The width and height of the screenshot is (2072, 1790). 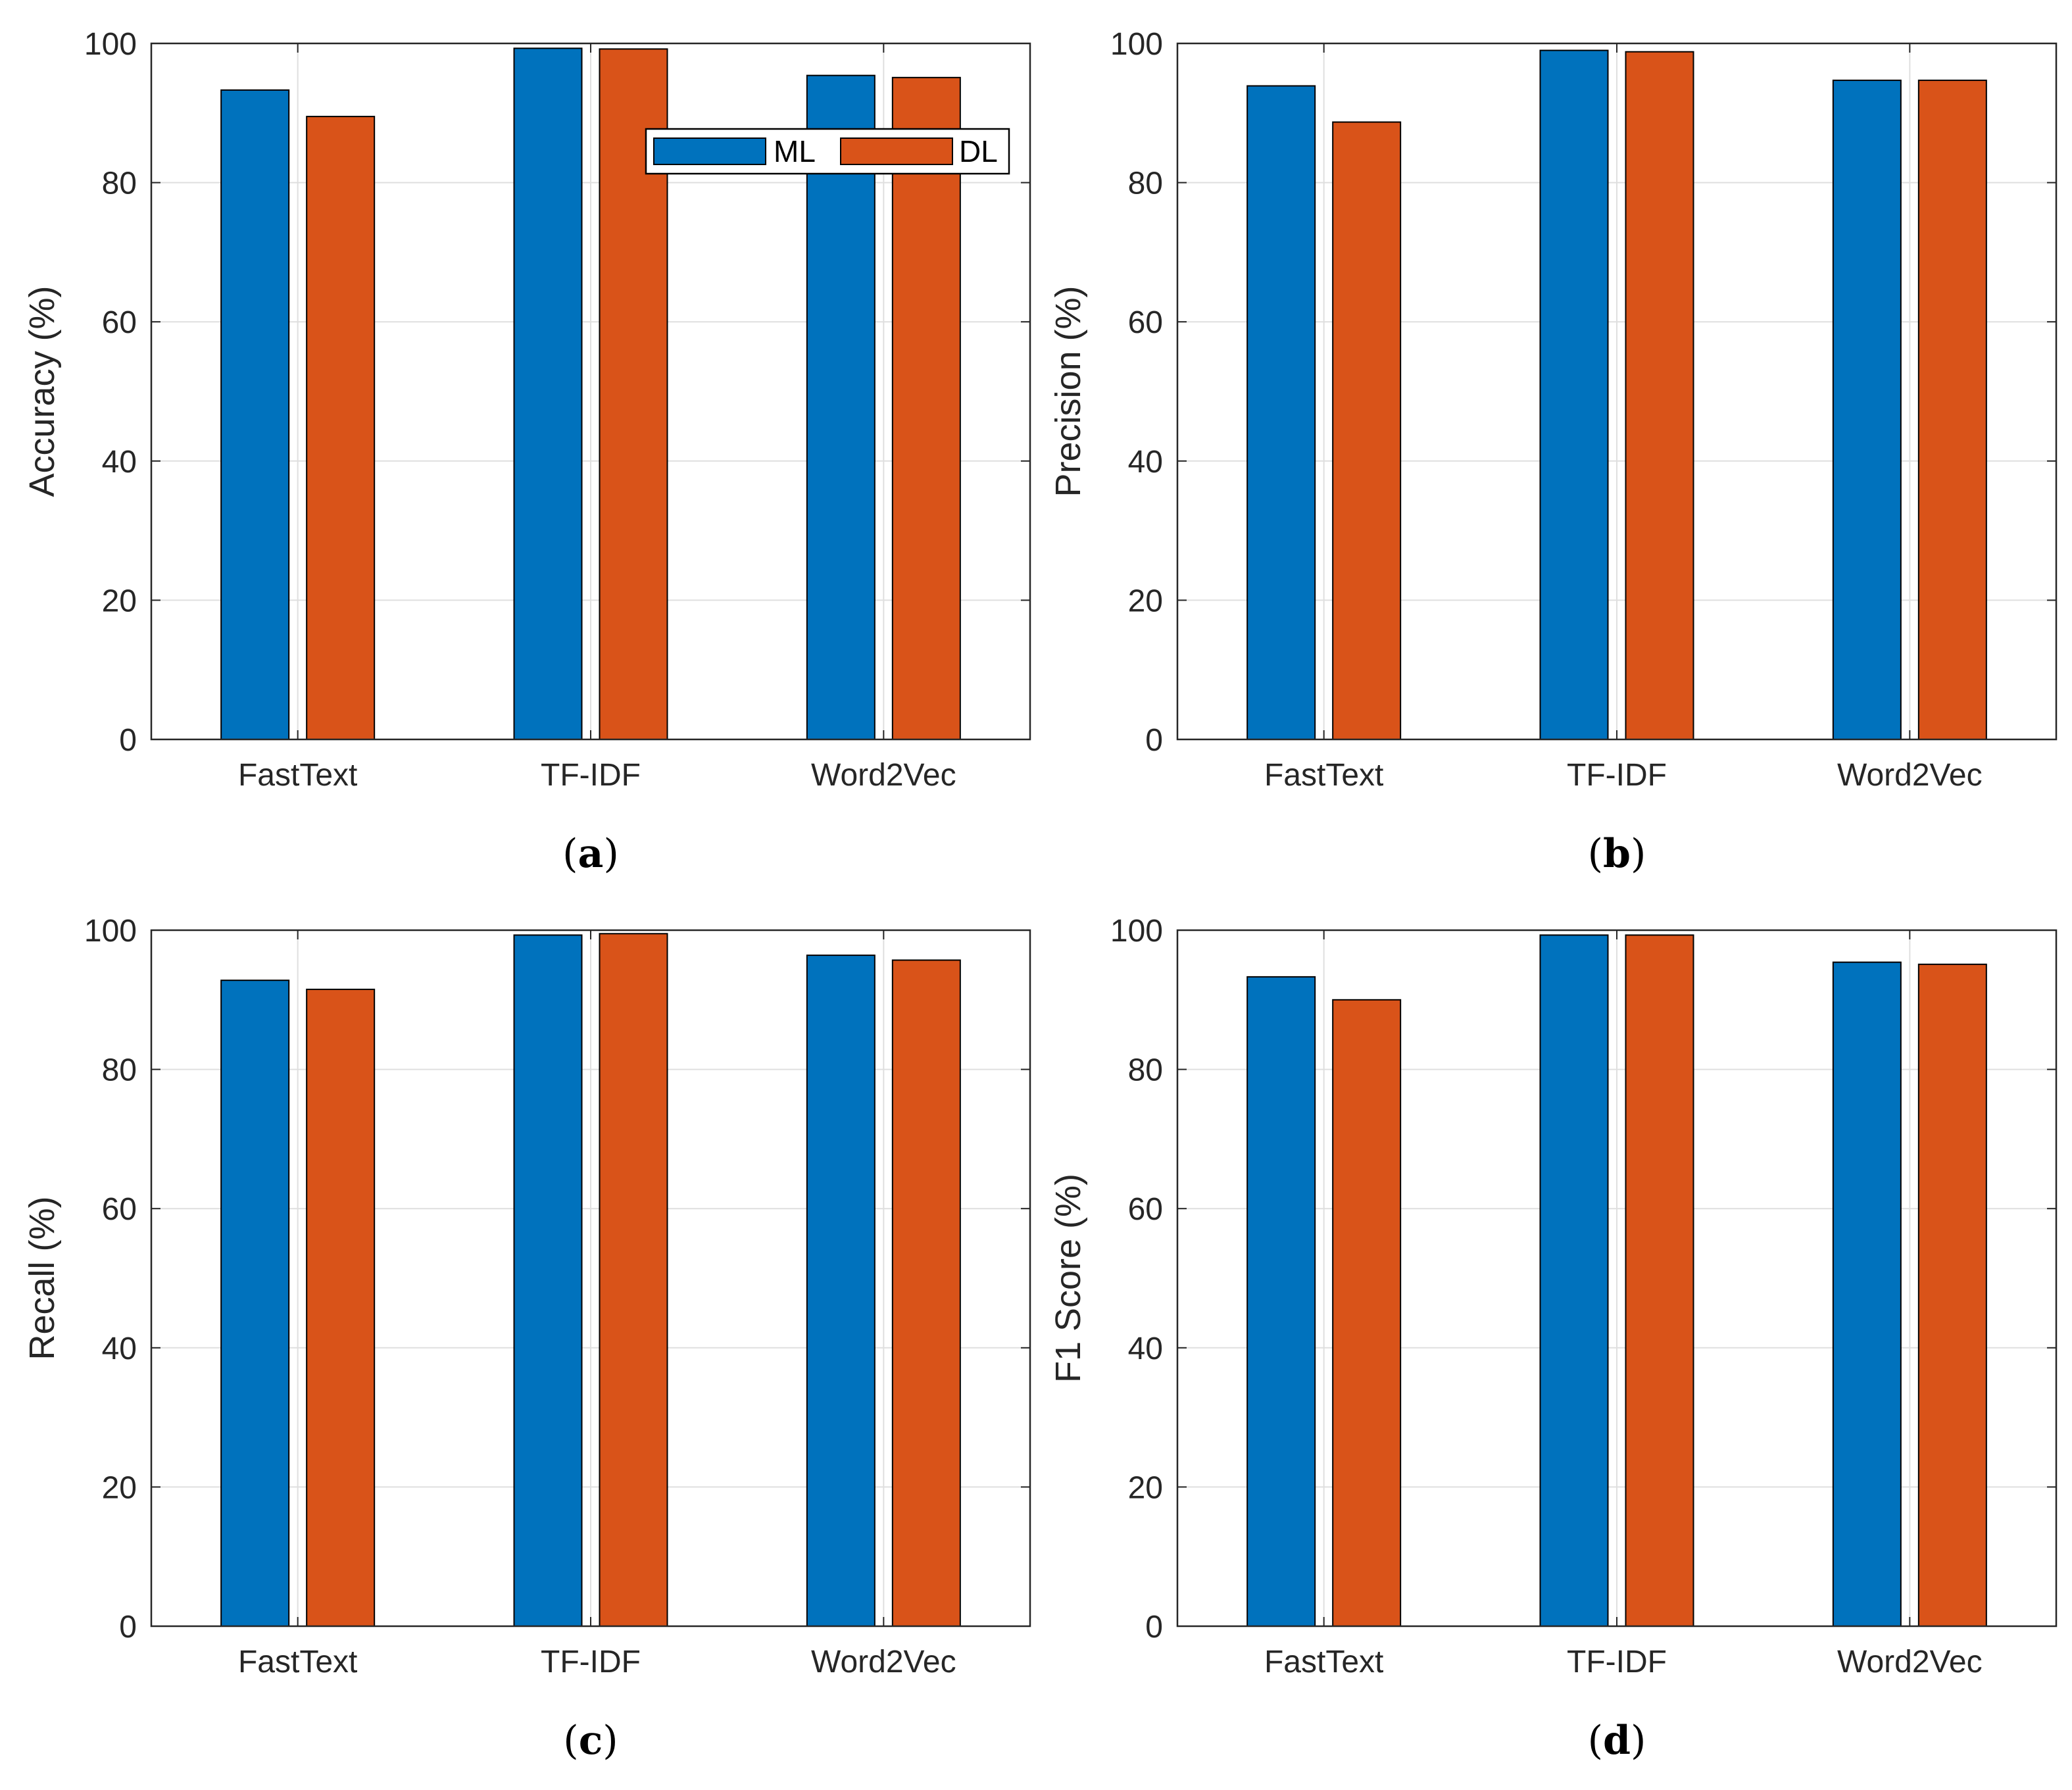 I want to click on caption-letter: c, so click(x=591, y=1741).